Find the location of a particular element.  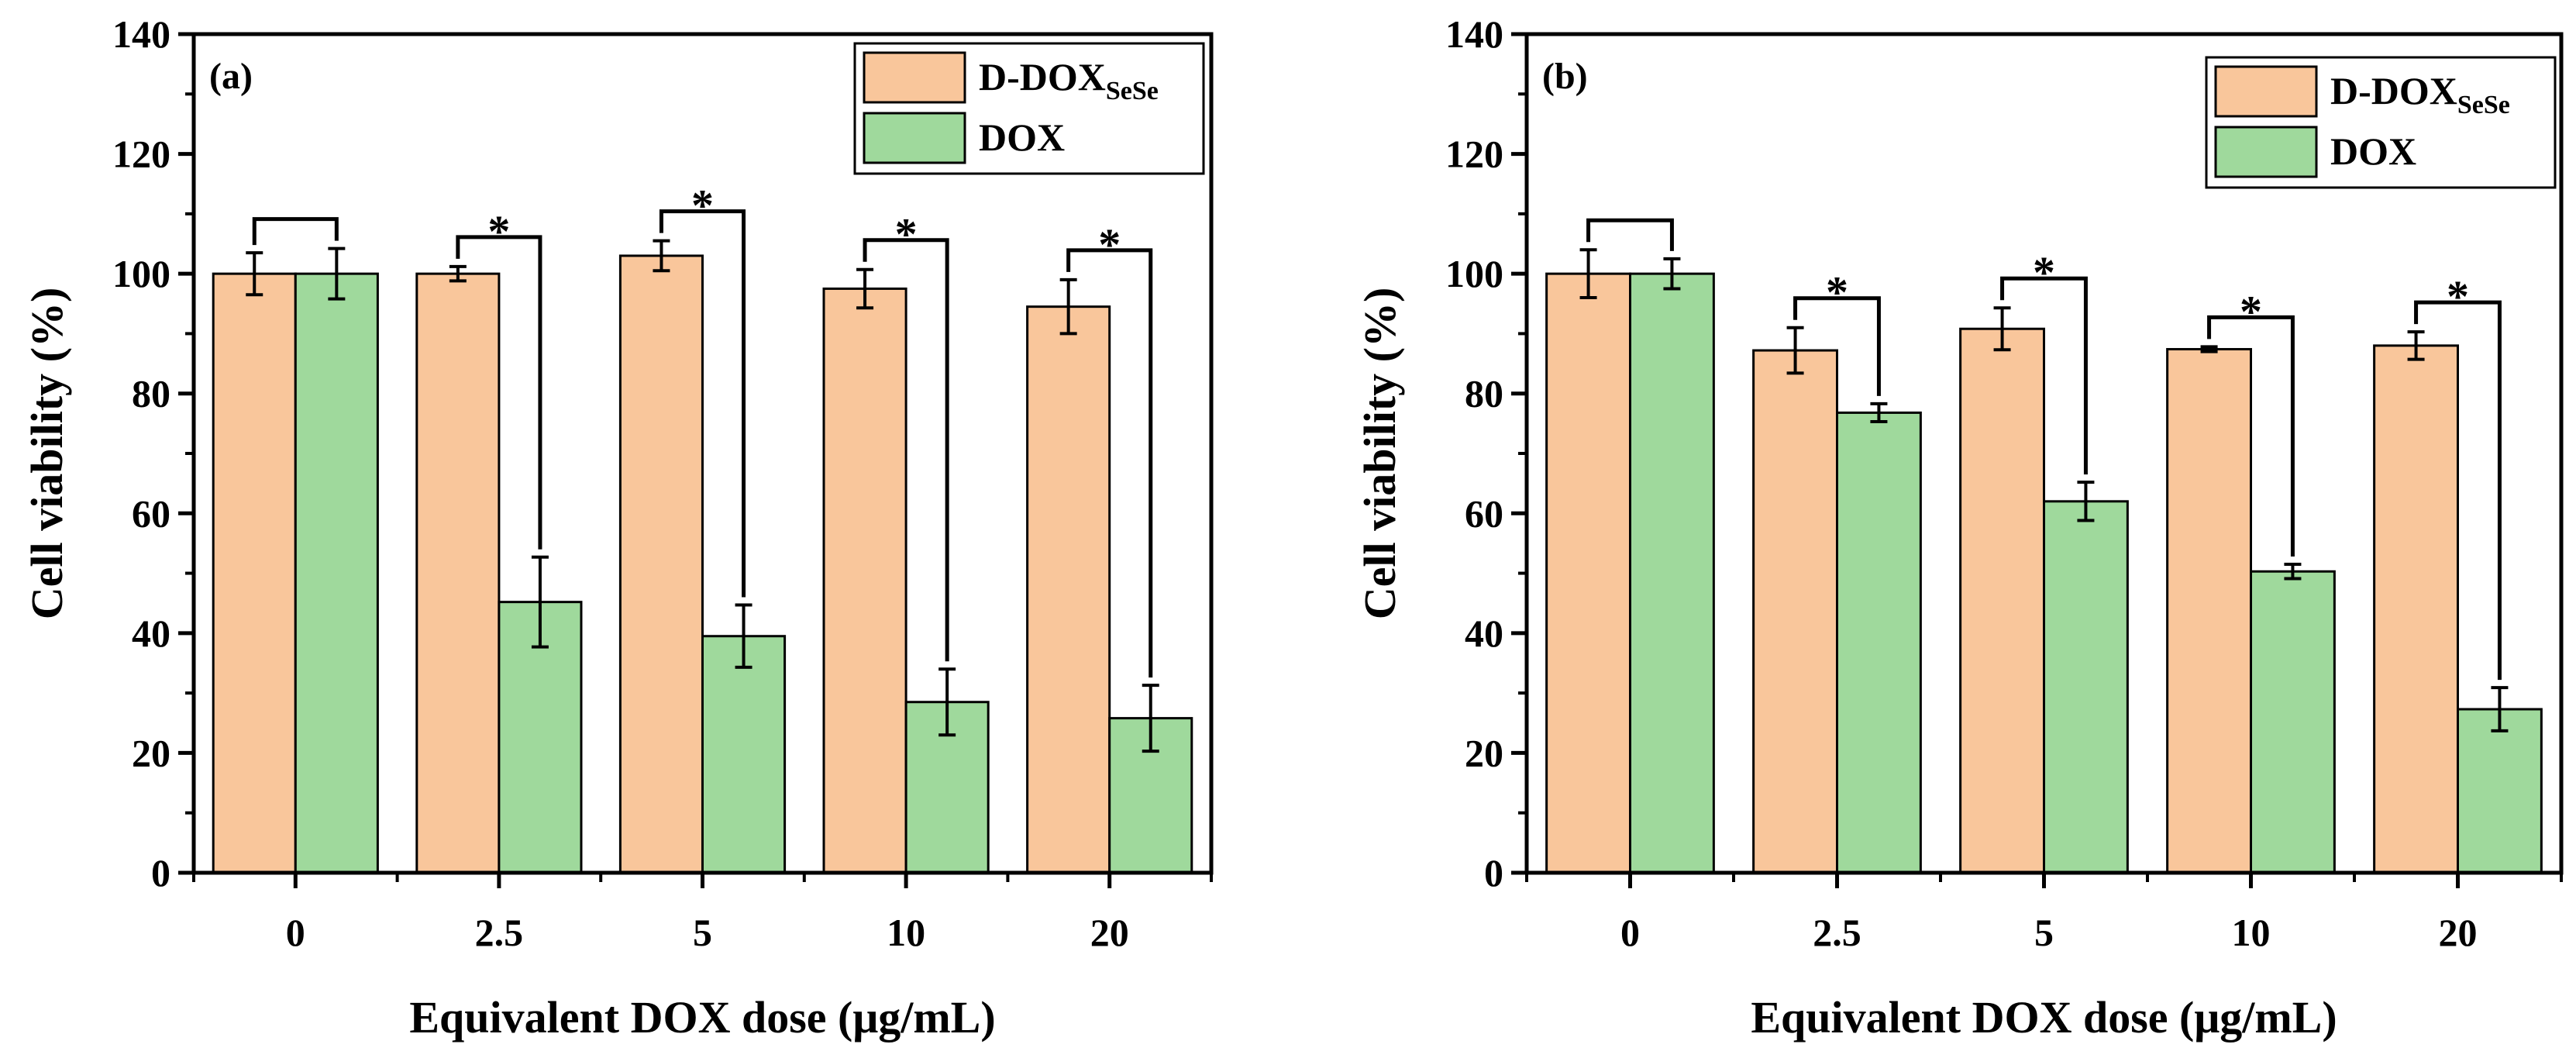

bar-dox-2.5 is located at coordinates (1879, 642).